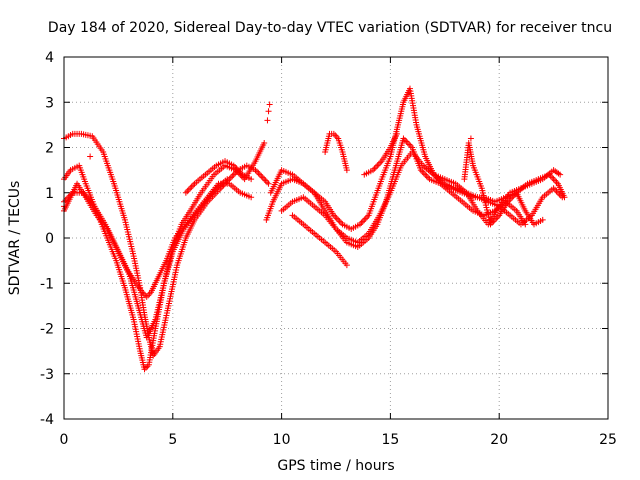  What do you see at coordinates (282, 440) in the screenshot?
I see `x-tick-label: 10` at bounding box center [282, 440].